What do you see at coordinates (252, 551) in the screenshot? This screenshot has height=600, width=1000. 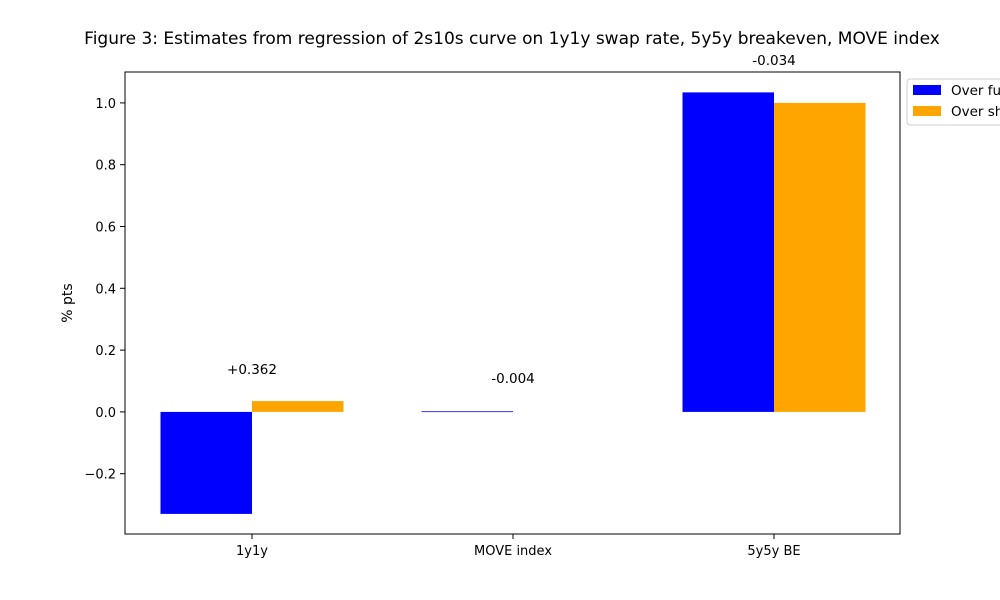 I see `x-tick-label: 1y1y` at bounding box center [252, 551].